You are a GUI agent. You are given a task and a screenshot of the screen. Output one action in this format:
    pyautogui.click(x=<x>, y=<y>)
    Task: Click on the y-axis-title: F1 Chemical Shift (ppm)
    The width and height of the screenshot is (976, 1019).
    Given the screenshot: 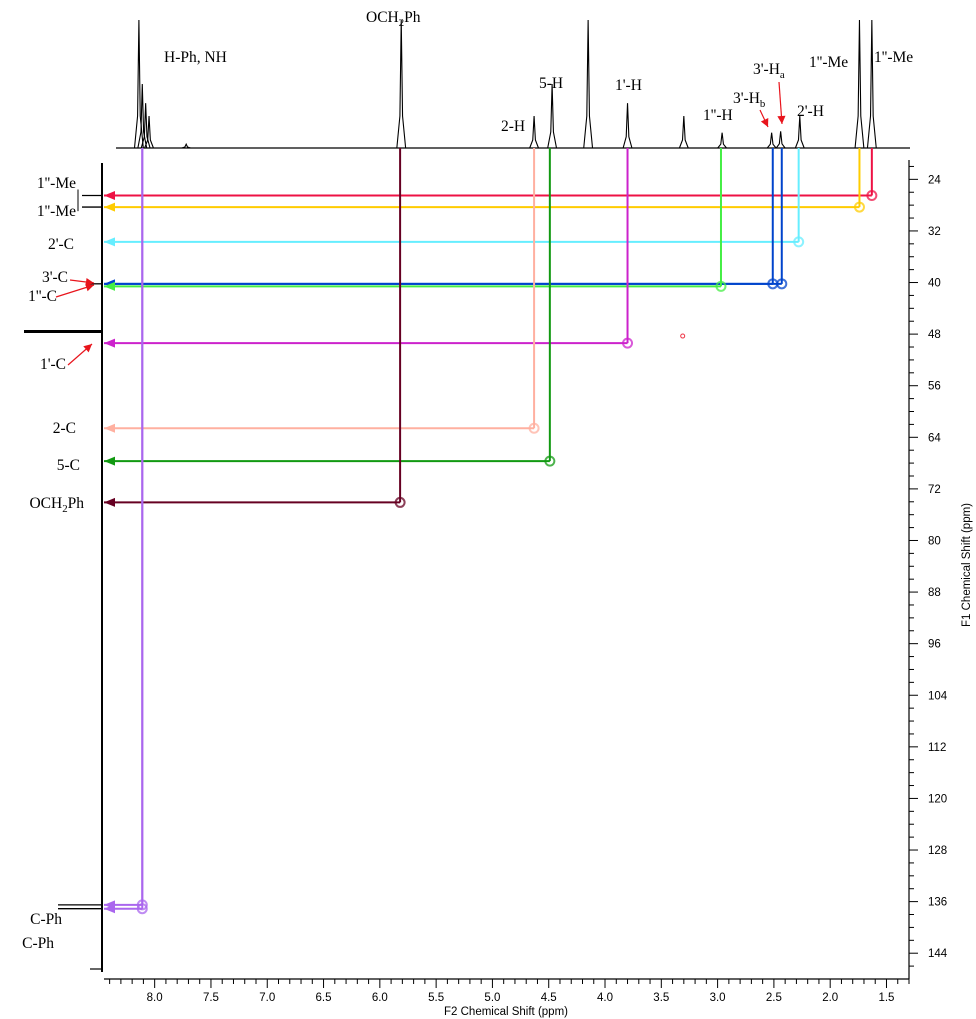 What is the action you would take?
    pyautogui.click(x=967, y=565)
    